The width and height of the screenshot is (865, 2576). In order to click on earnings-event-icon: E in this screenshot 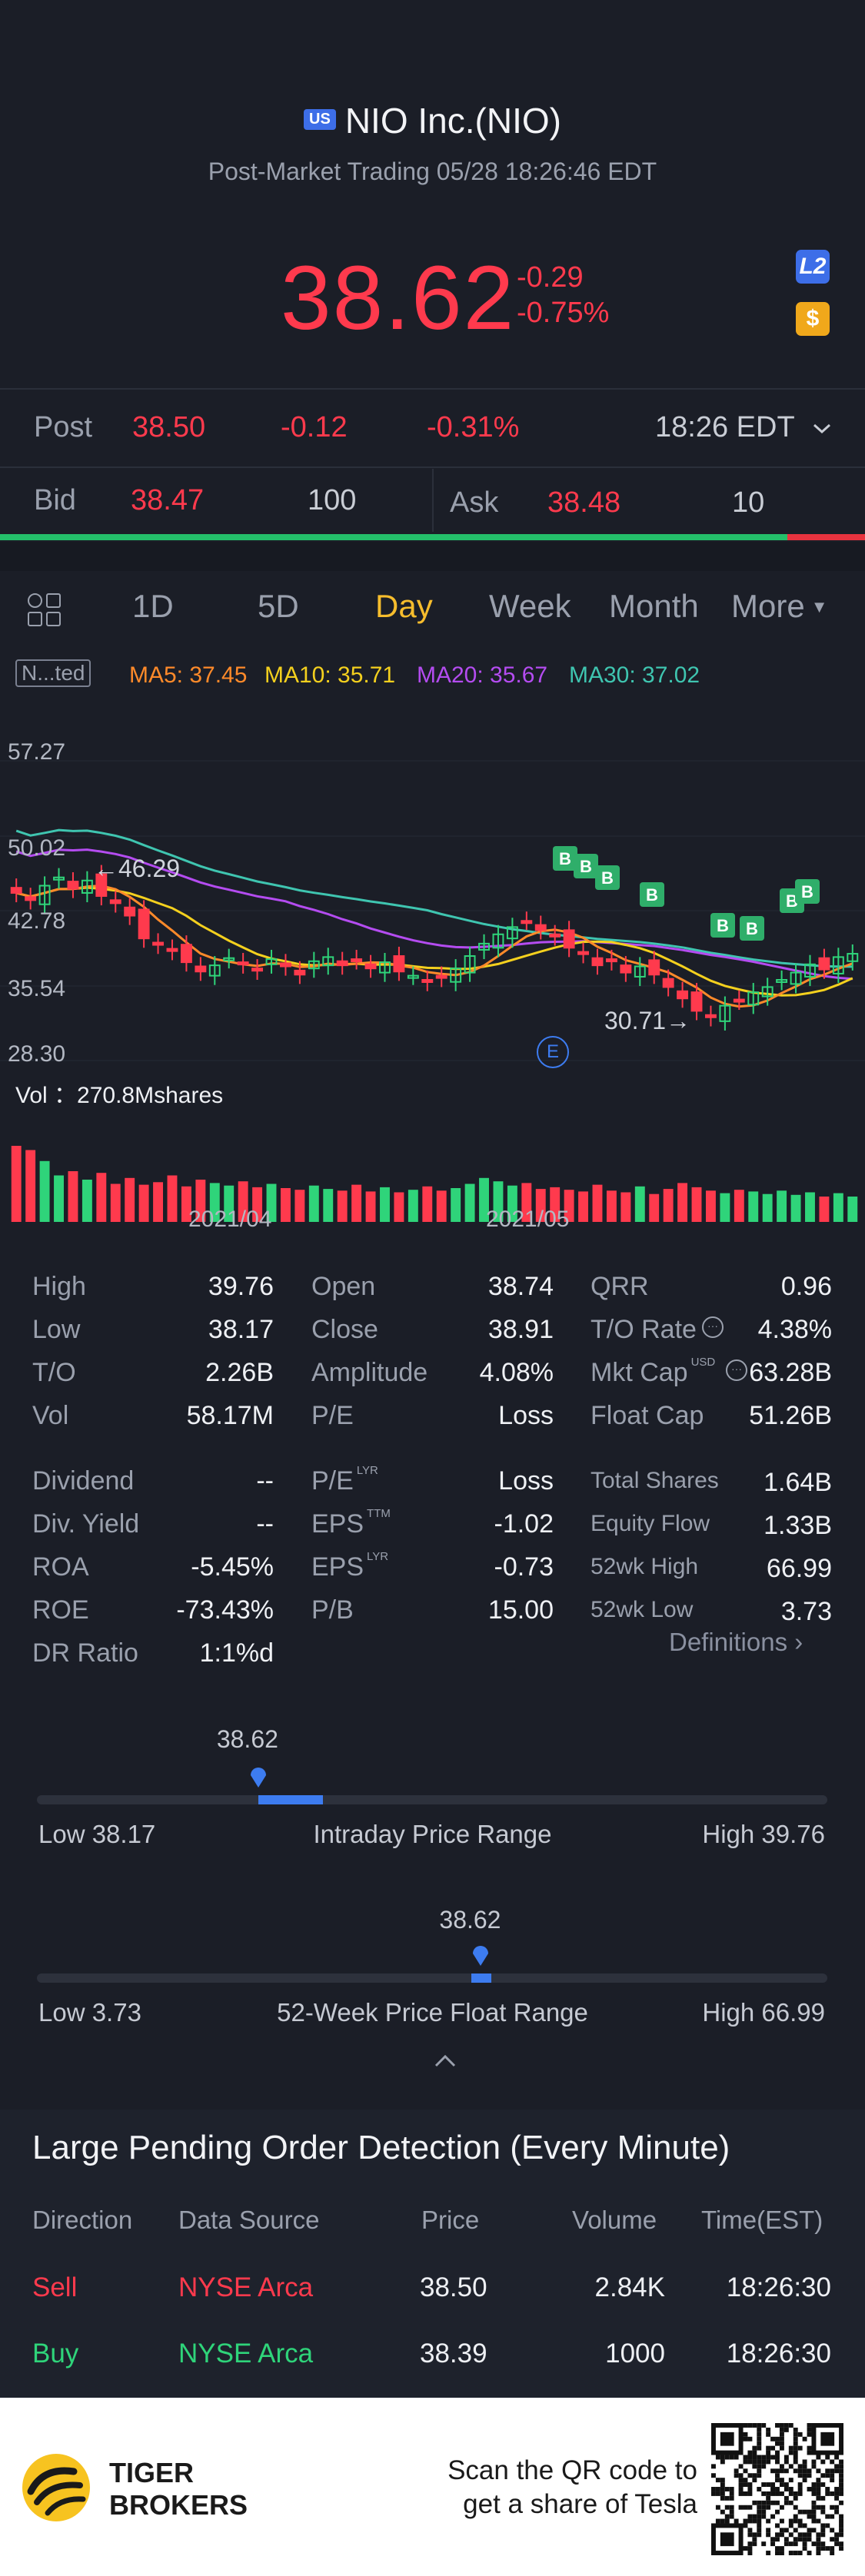, I will do `click(553, 1052)`.